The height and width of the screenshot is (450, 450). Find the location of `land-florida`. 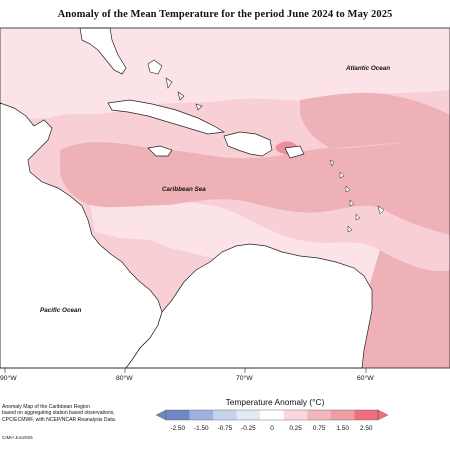

land-florida is located at coordinates (103, 51).